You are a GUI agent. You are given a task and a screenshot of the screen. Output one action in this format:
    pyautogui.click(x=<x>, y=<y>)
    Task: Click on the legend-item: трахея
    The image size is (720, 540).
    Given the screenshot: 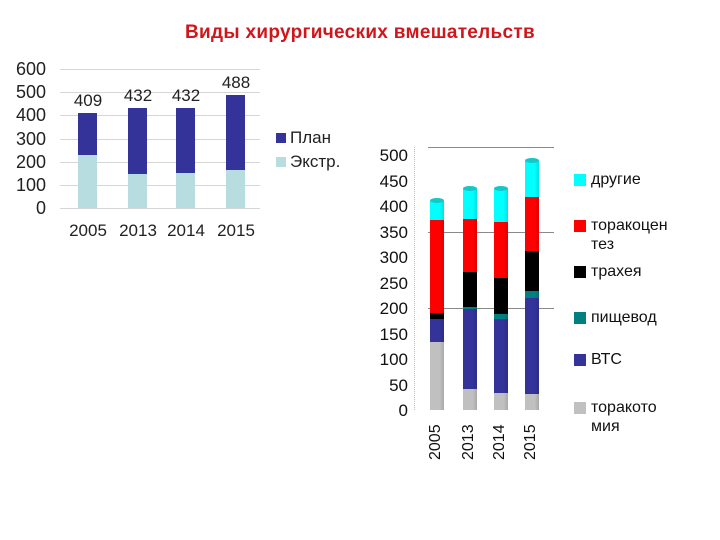 What is the action you would take?
    pyautogui.click(x=630, y=271)
    